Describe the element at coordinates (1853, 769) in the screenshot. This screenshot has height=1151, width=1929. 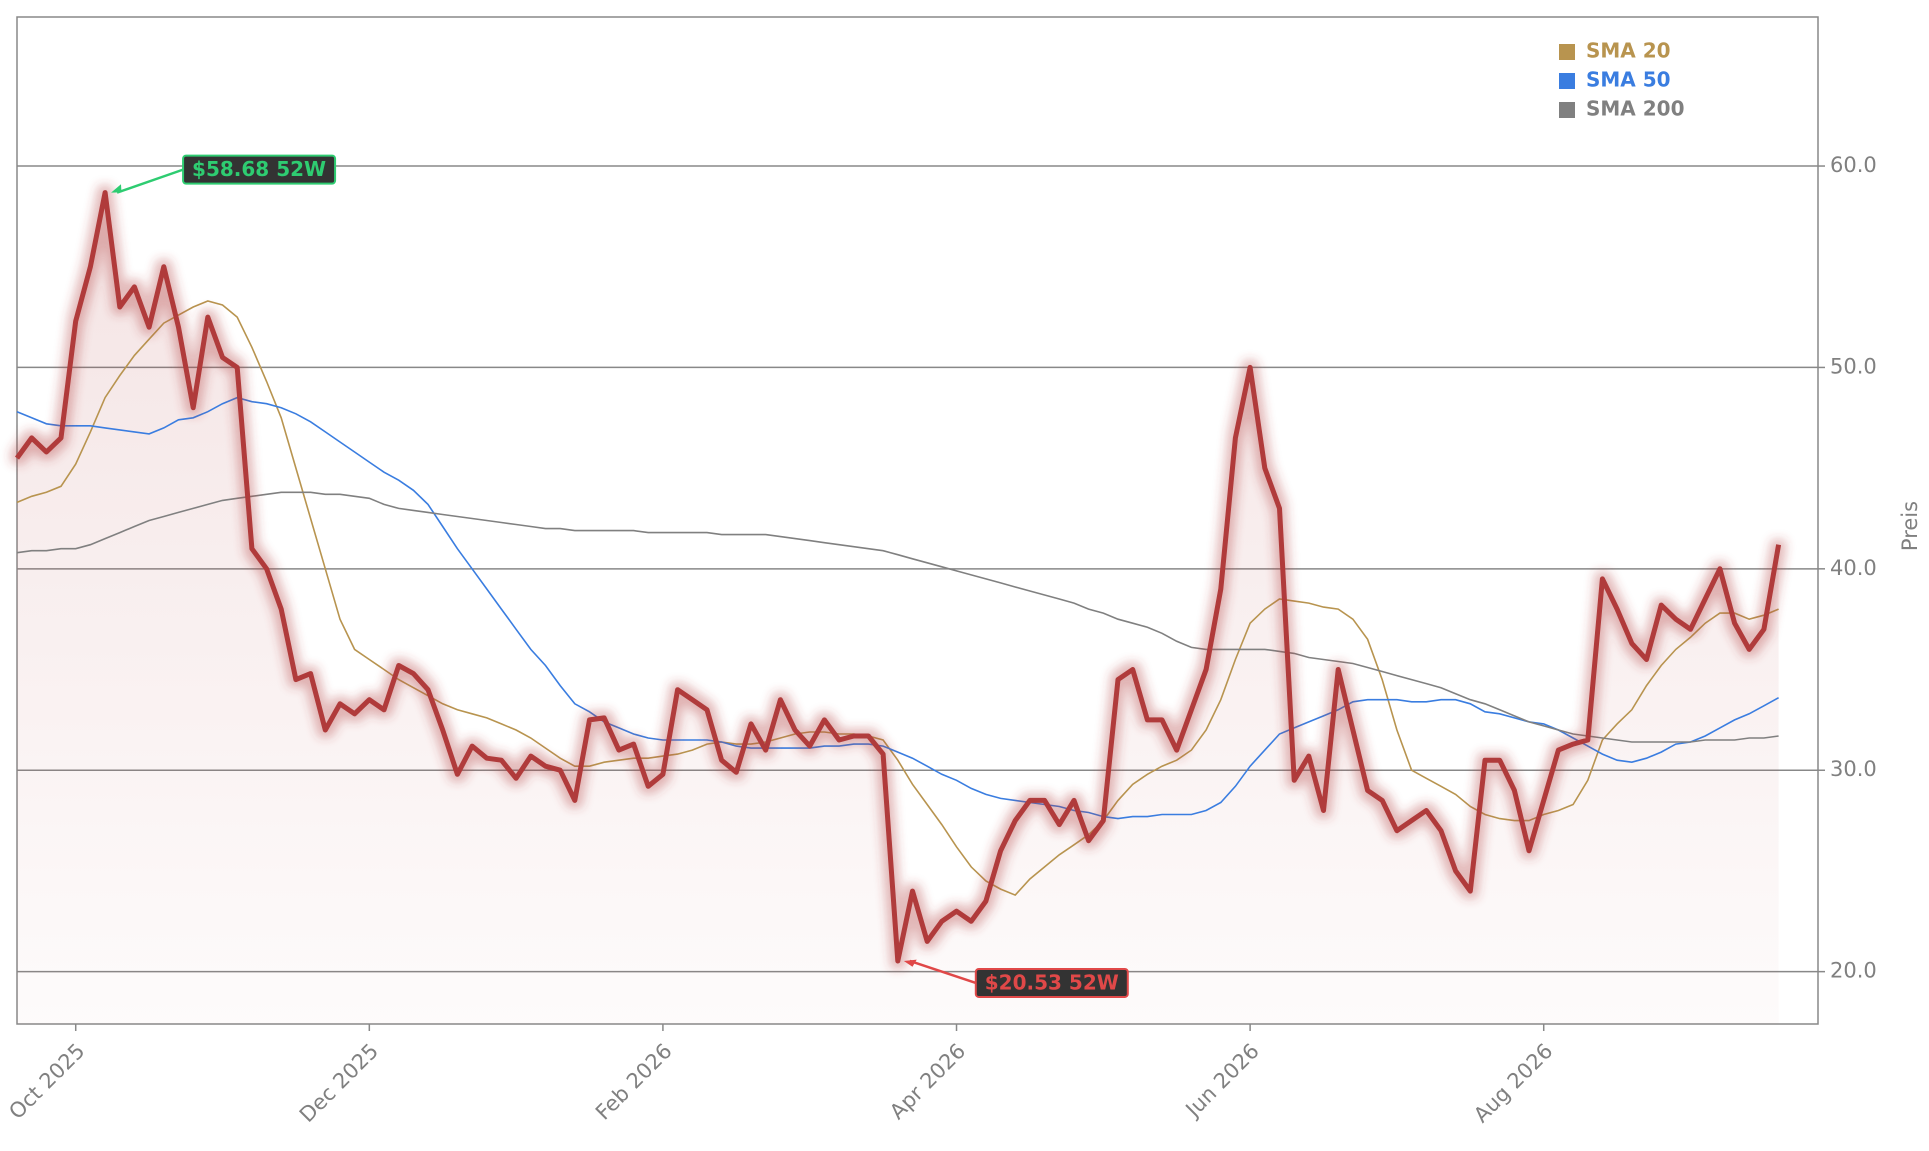
I see `y-tick-label: 30.0` at that location.